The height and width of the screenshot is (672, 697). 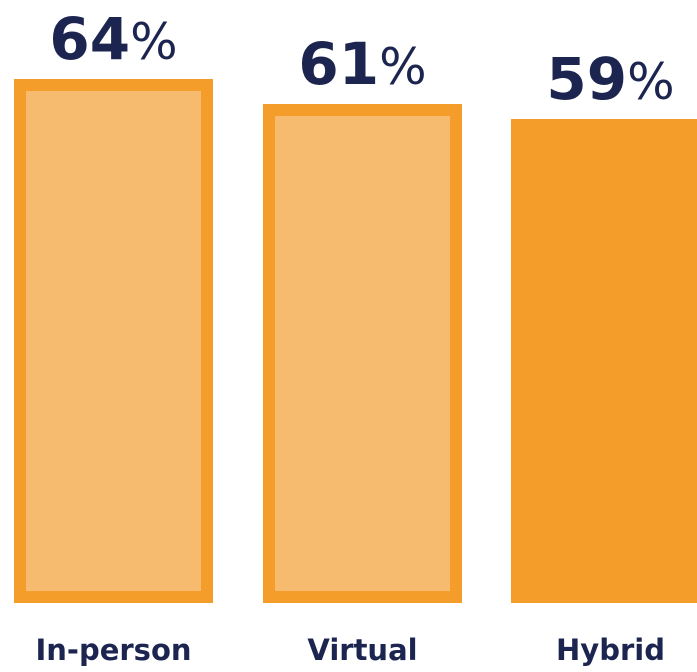 I want to click on value-labels-group: 64% 61% 59%, so click(x=361, y=59).